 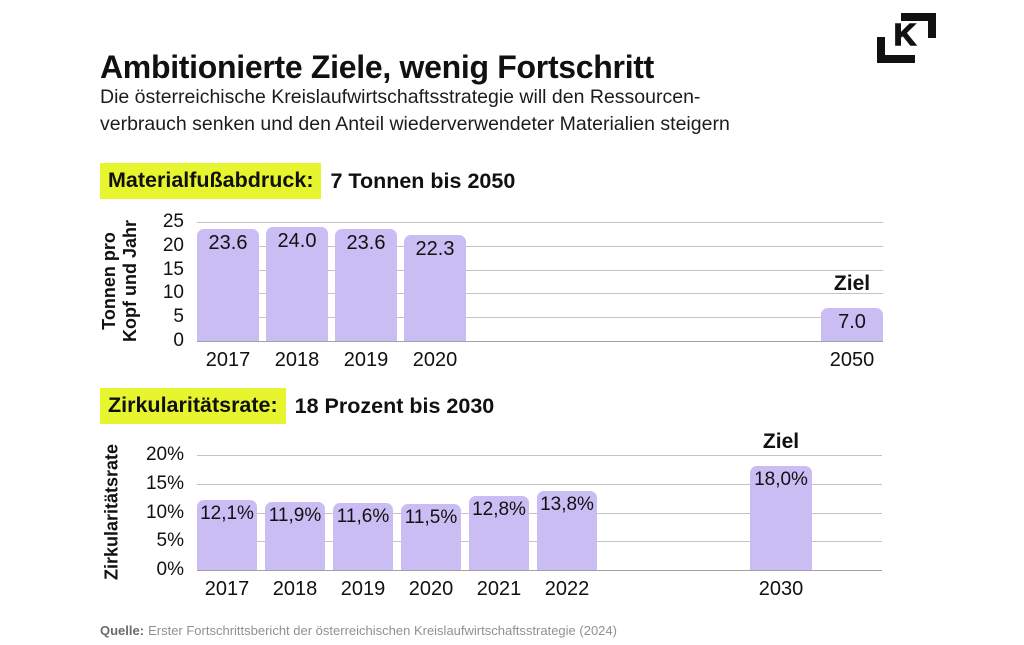 What do you see at coordinates (170, 569) in the screenshot?
I see `y-tick-label: 0%` at bounding box center [170, 569].